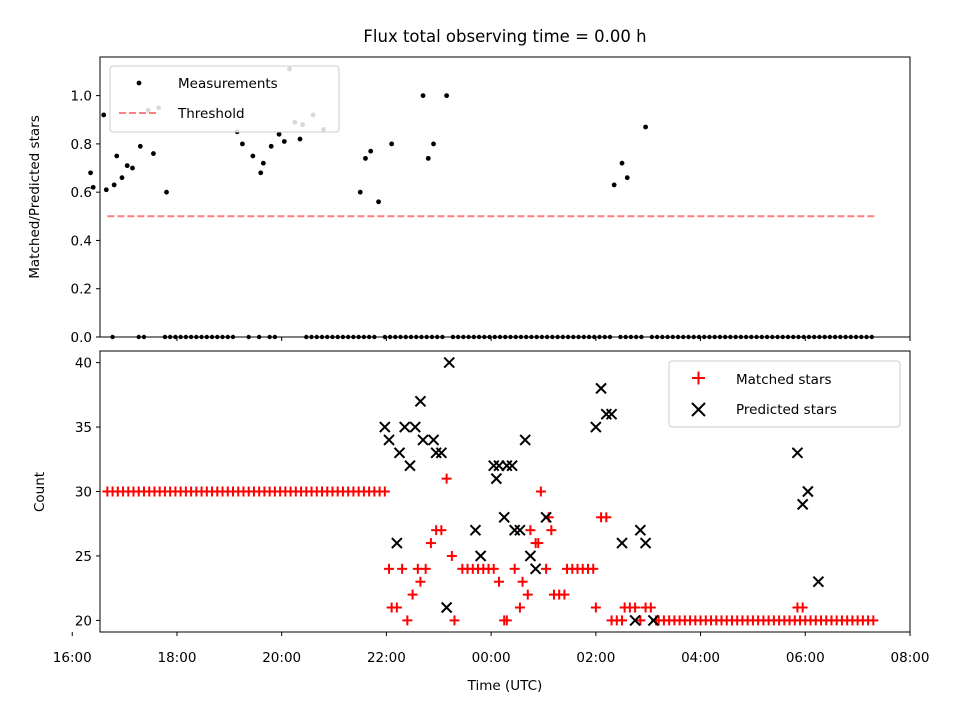 The image size is (960, 720). I want to click on top-y-tick-label: 0.6, so click(81, 193).